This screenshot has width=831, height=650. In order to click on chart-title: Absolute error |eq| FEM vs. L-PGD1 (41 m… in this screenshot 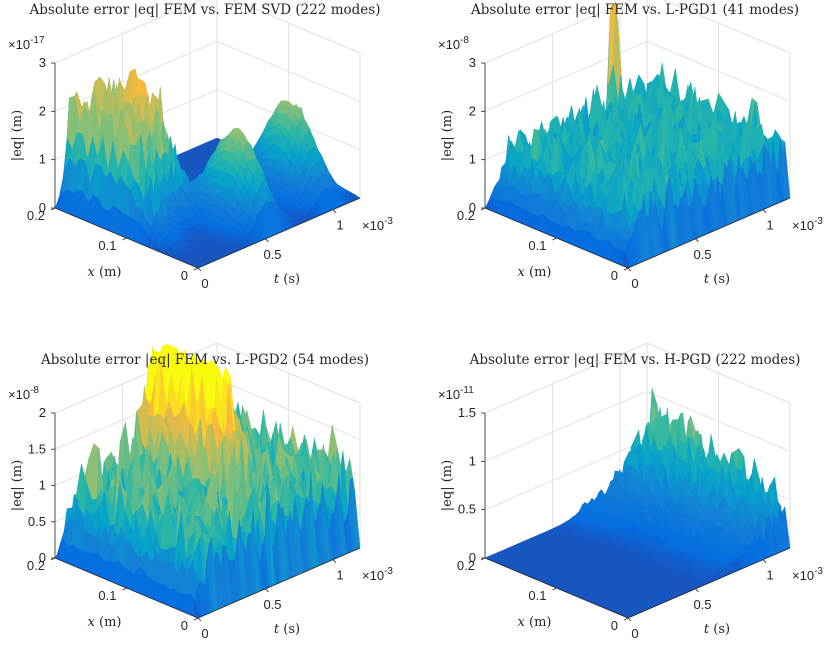, I will do `click(634, 10)`.